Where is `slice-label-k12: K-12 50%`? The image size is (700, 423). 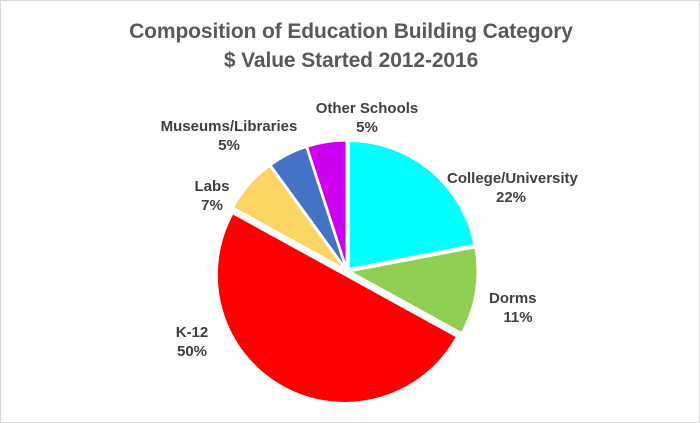 slice-label-k12: K-12 50% is located at coordinates (192, 342).